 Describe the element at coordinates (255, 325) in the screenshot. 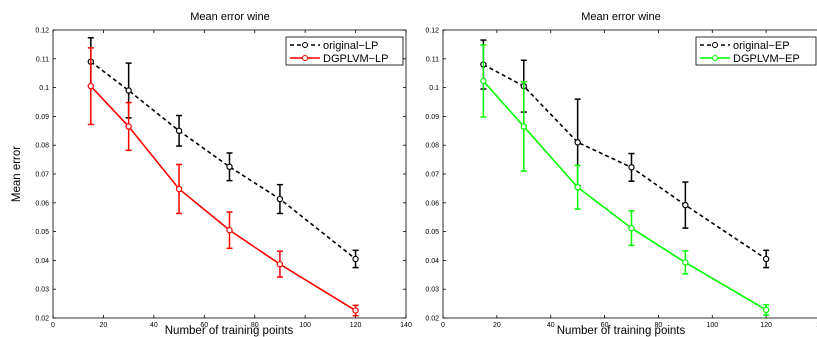

I see `left-x-tick-label: 80` at that location.